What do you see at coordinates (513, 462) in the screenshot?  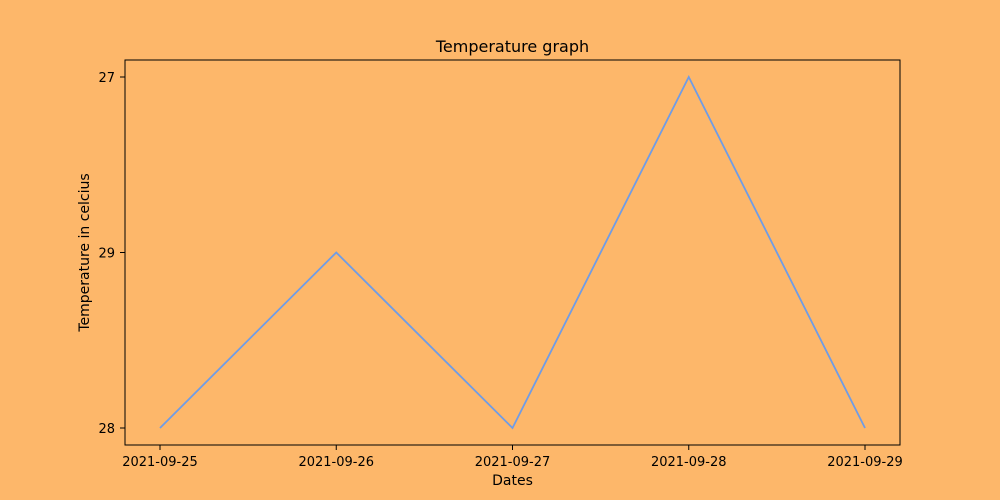 I see `x-tick-label: 2021-09-27` at bounding box center [513, 462].